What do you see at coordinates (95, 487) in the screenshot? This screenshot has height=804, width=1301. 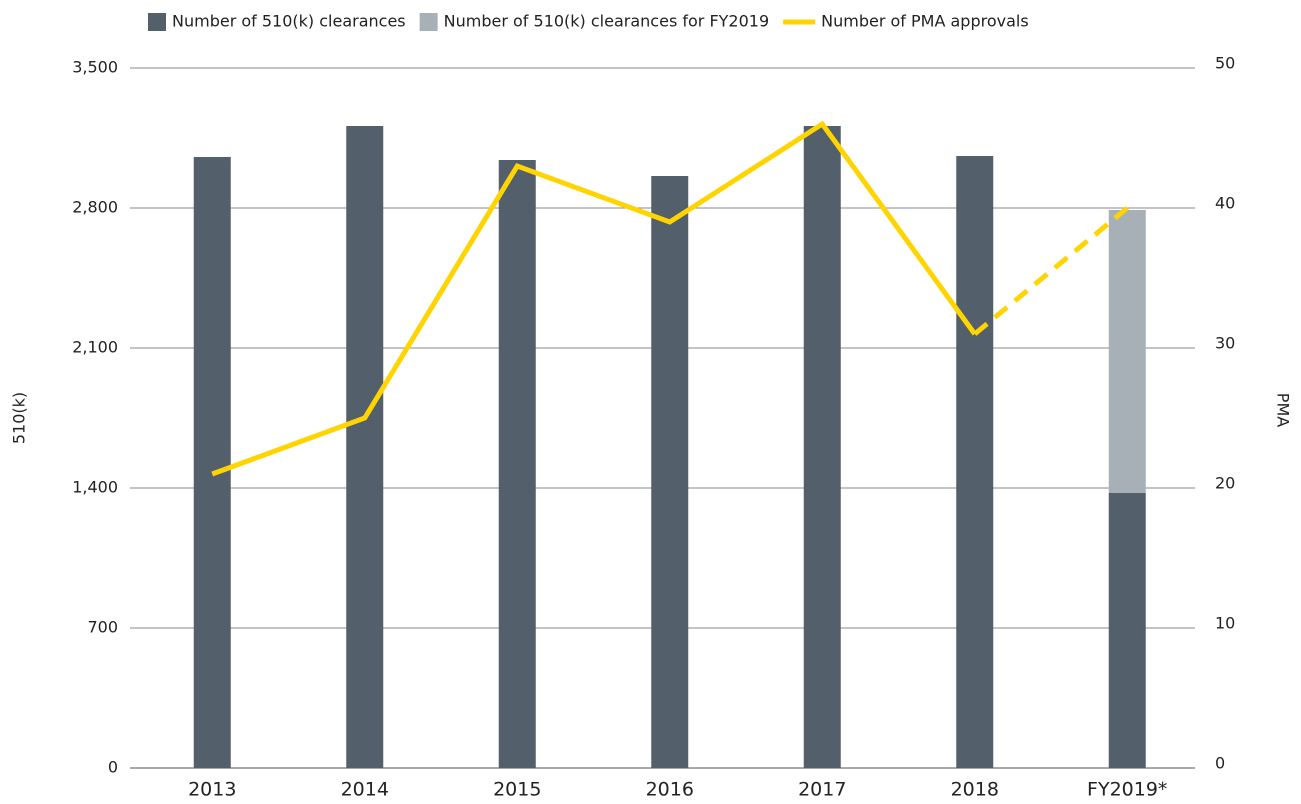 I see `y-tick-label: 1,400` at bounding box center [95, 487].